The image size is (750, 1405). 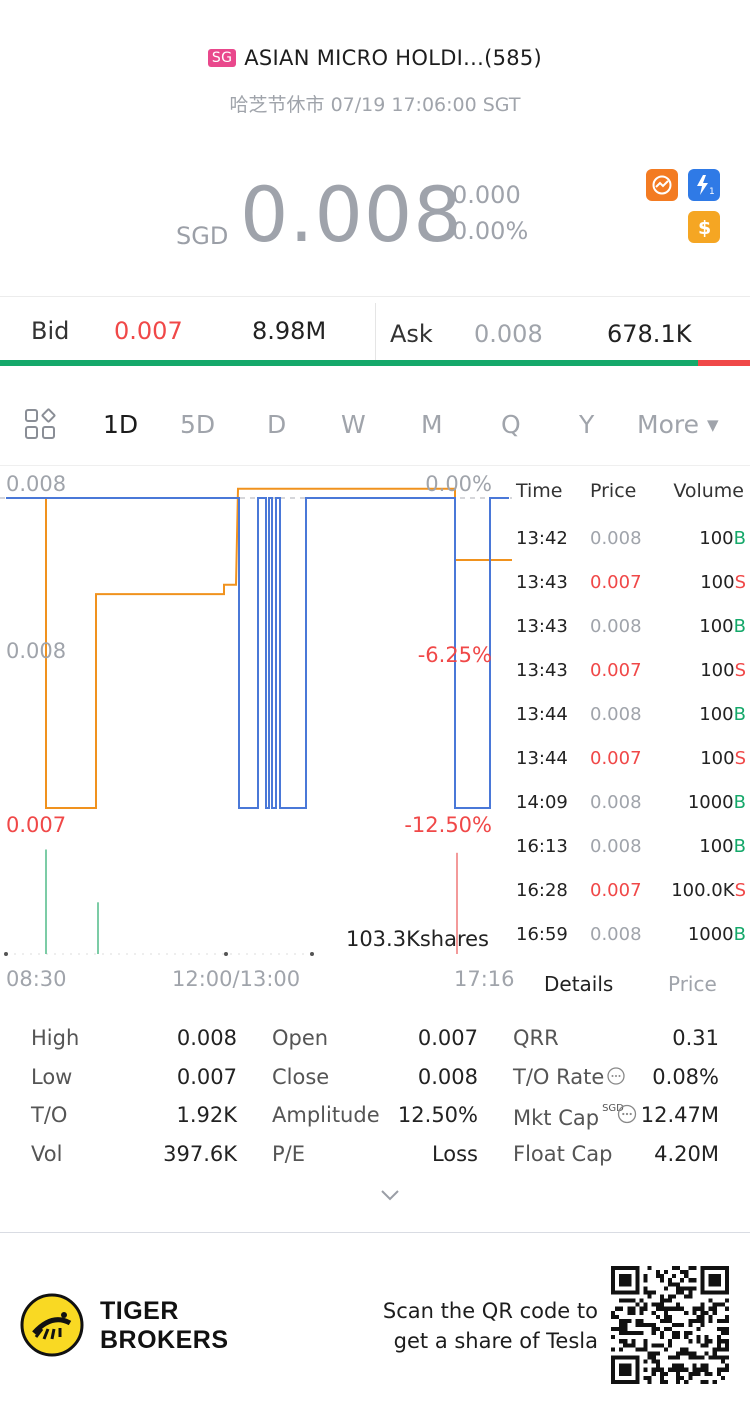 What do you see at coordinates (390, 1195) in the screenshot?
I see `expand-chevron-icon` at bounding box center [390, 1195].